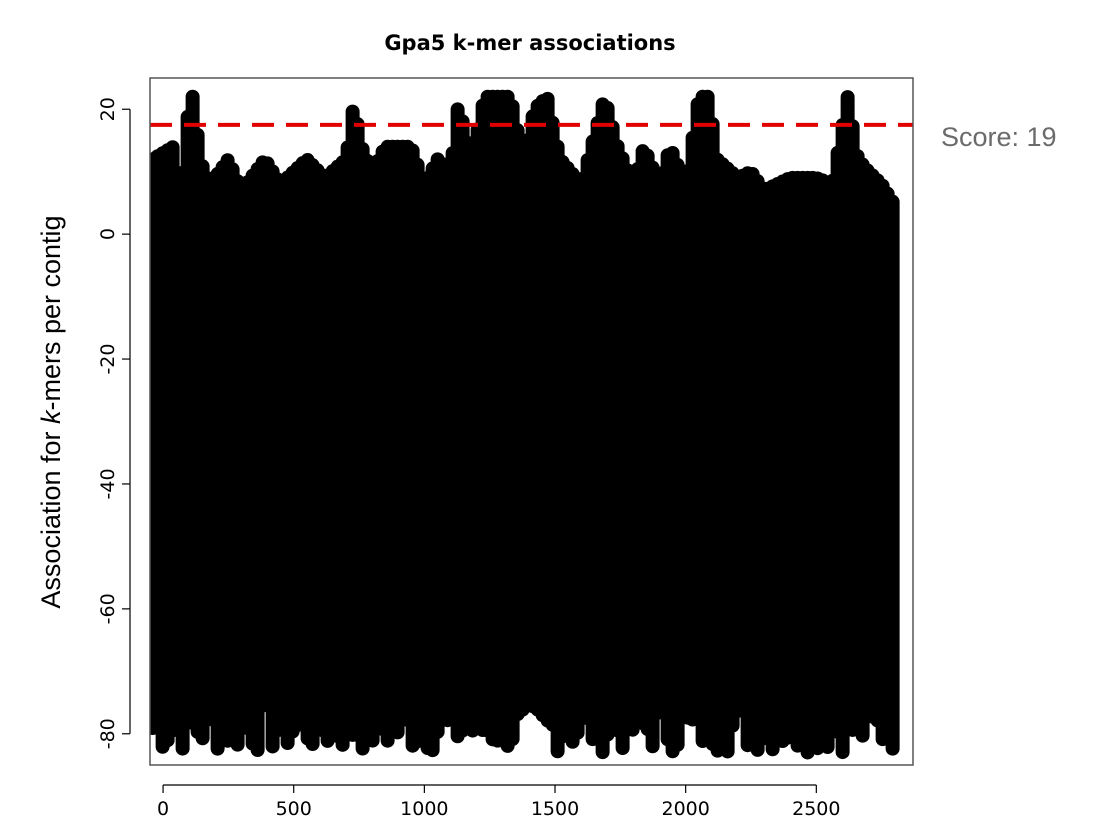  What do you see at coordinates (108, 733) in the screenshot?
I see `y-tick-label: -80` at bounding box center [108, 733].